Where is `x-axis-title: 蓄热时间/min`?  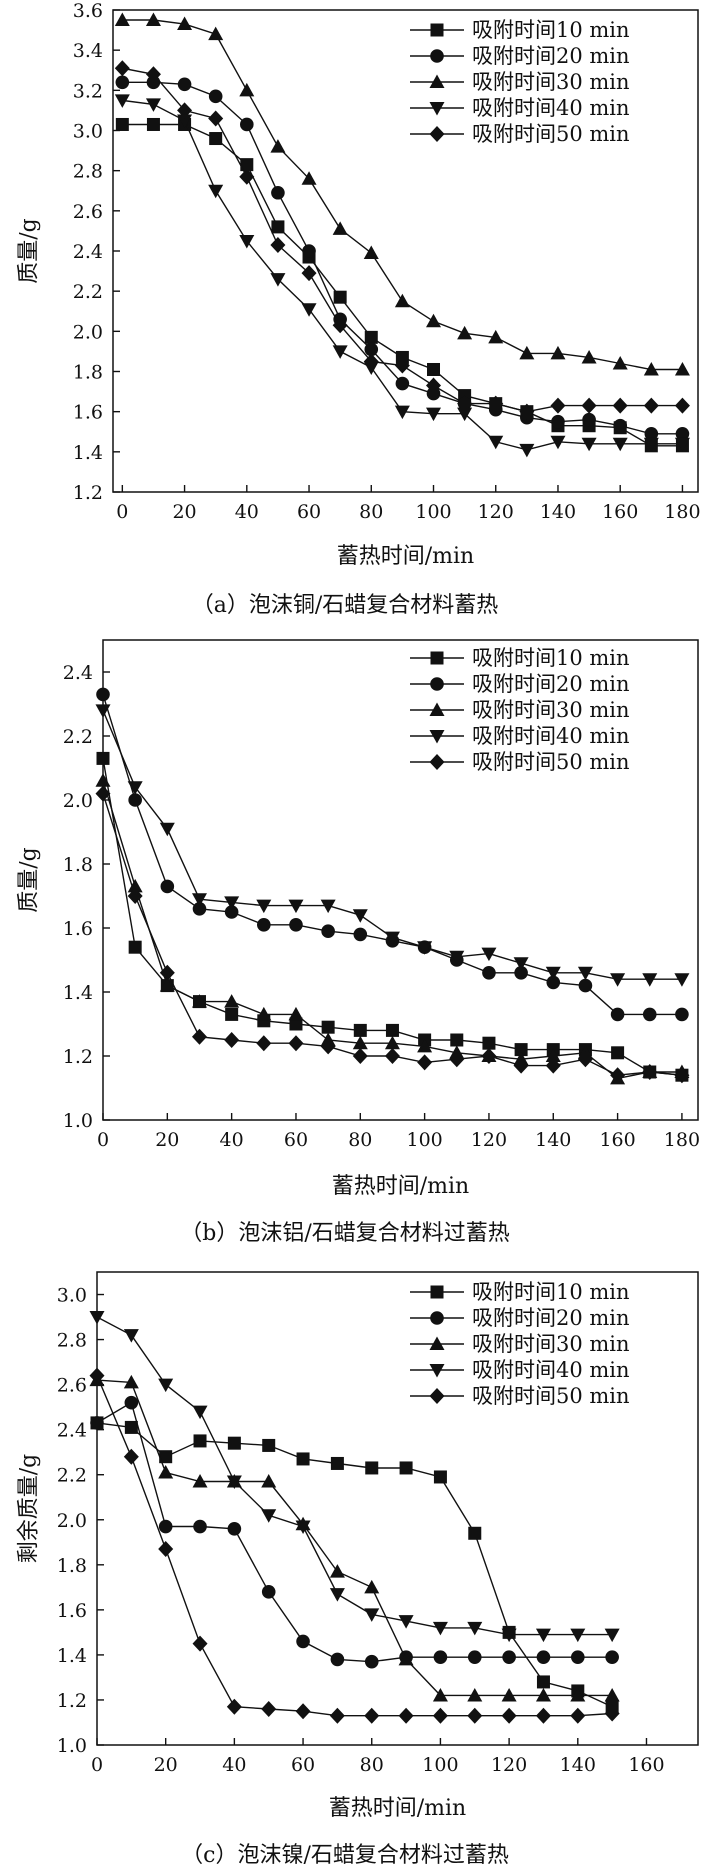 x-axis-title: 蓄热时间/min is located at coordinates (400, 1186).